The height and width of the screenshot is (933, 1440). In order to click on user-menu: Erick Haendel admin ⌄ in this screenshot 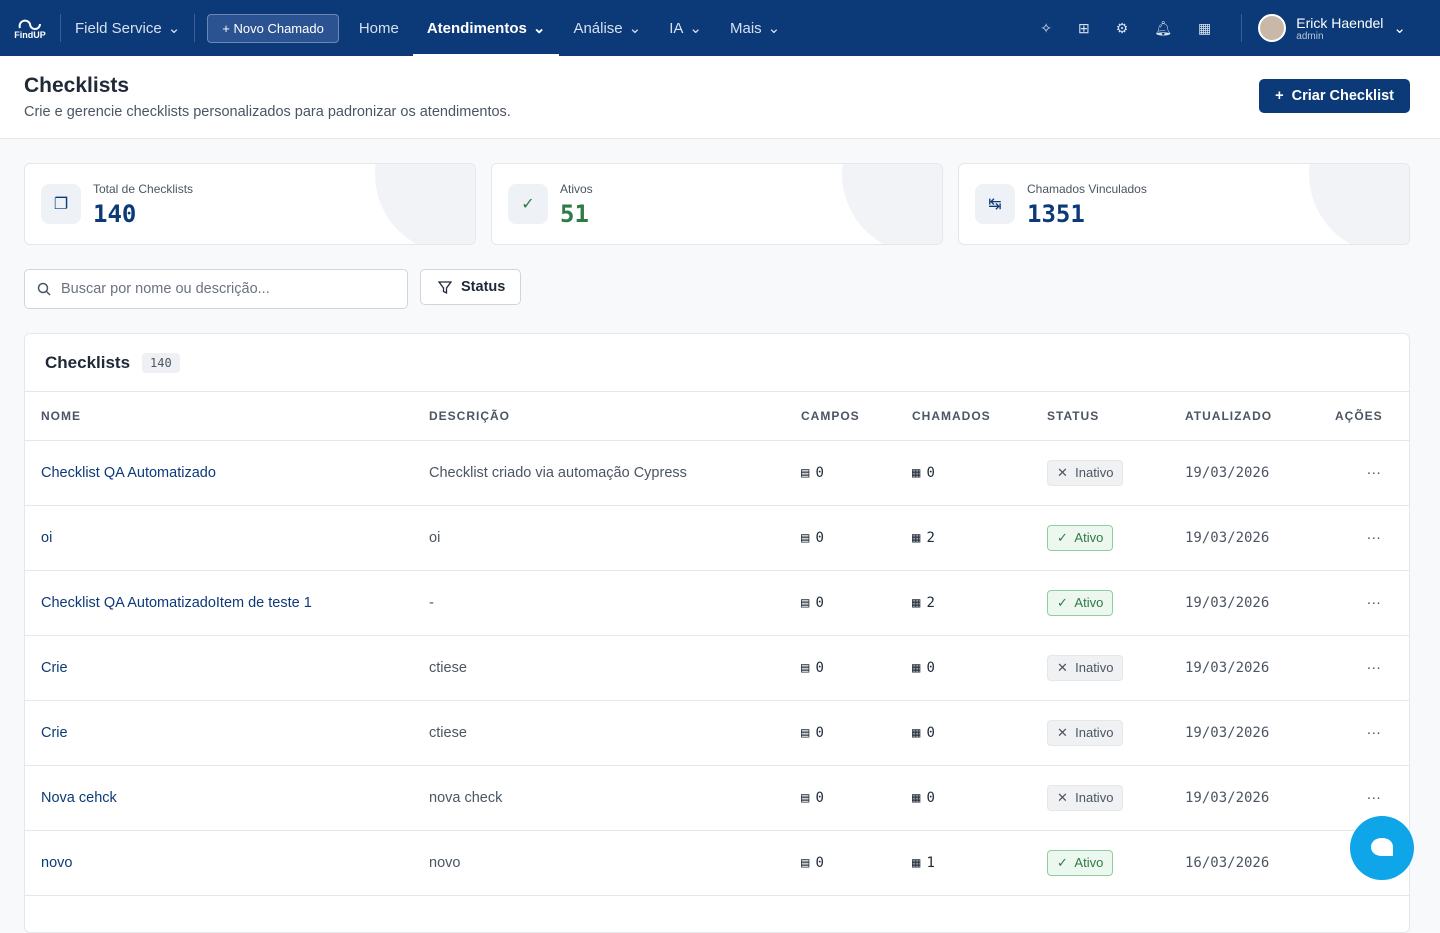, I will do `click(1323, 28)`.